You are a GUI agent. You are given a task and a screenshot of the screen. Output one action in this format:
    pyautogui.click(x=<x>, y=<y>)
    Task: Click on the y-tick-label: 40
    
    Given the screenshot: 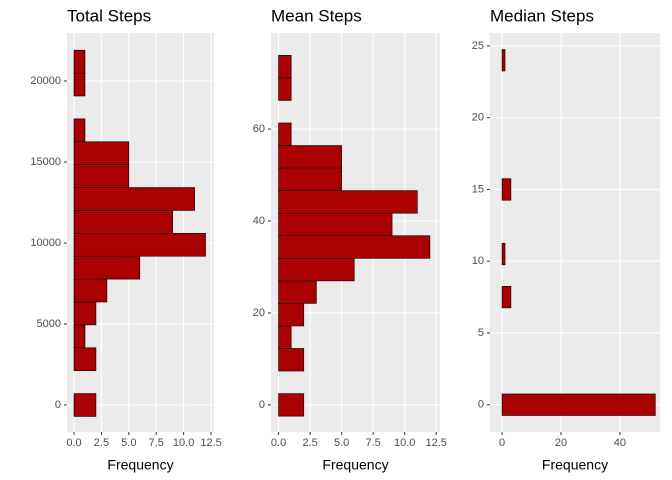 What is the action you would take?
    pyautogui.click(x=259, y=221)
    